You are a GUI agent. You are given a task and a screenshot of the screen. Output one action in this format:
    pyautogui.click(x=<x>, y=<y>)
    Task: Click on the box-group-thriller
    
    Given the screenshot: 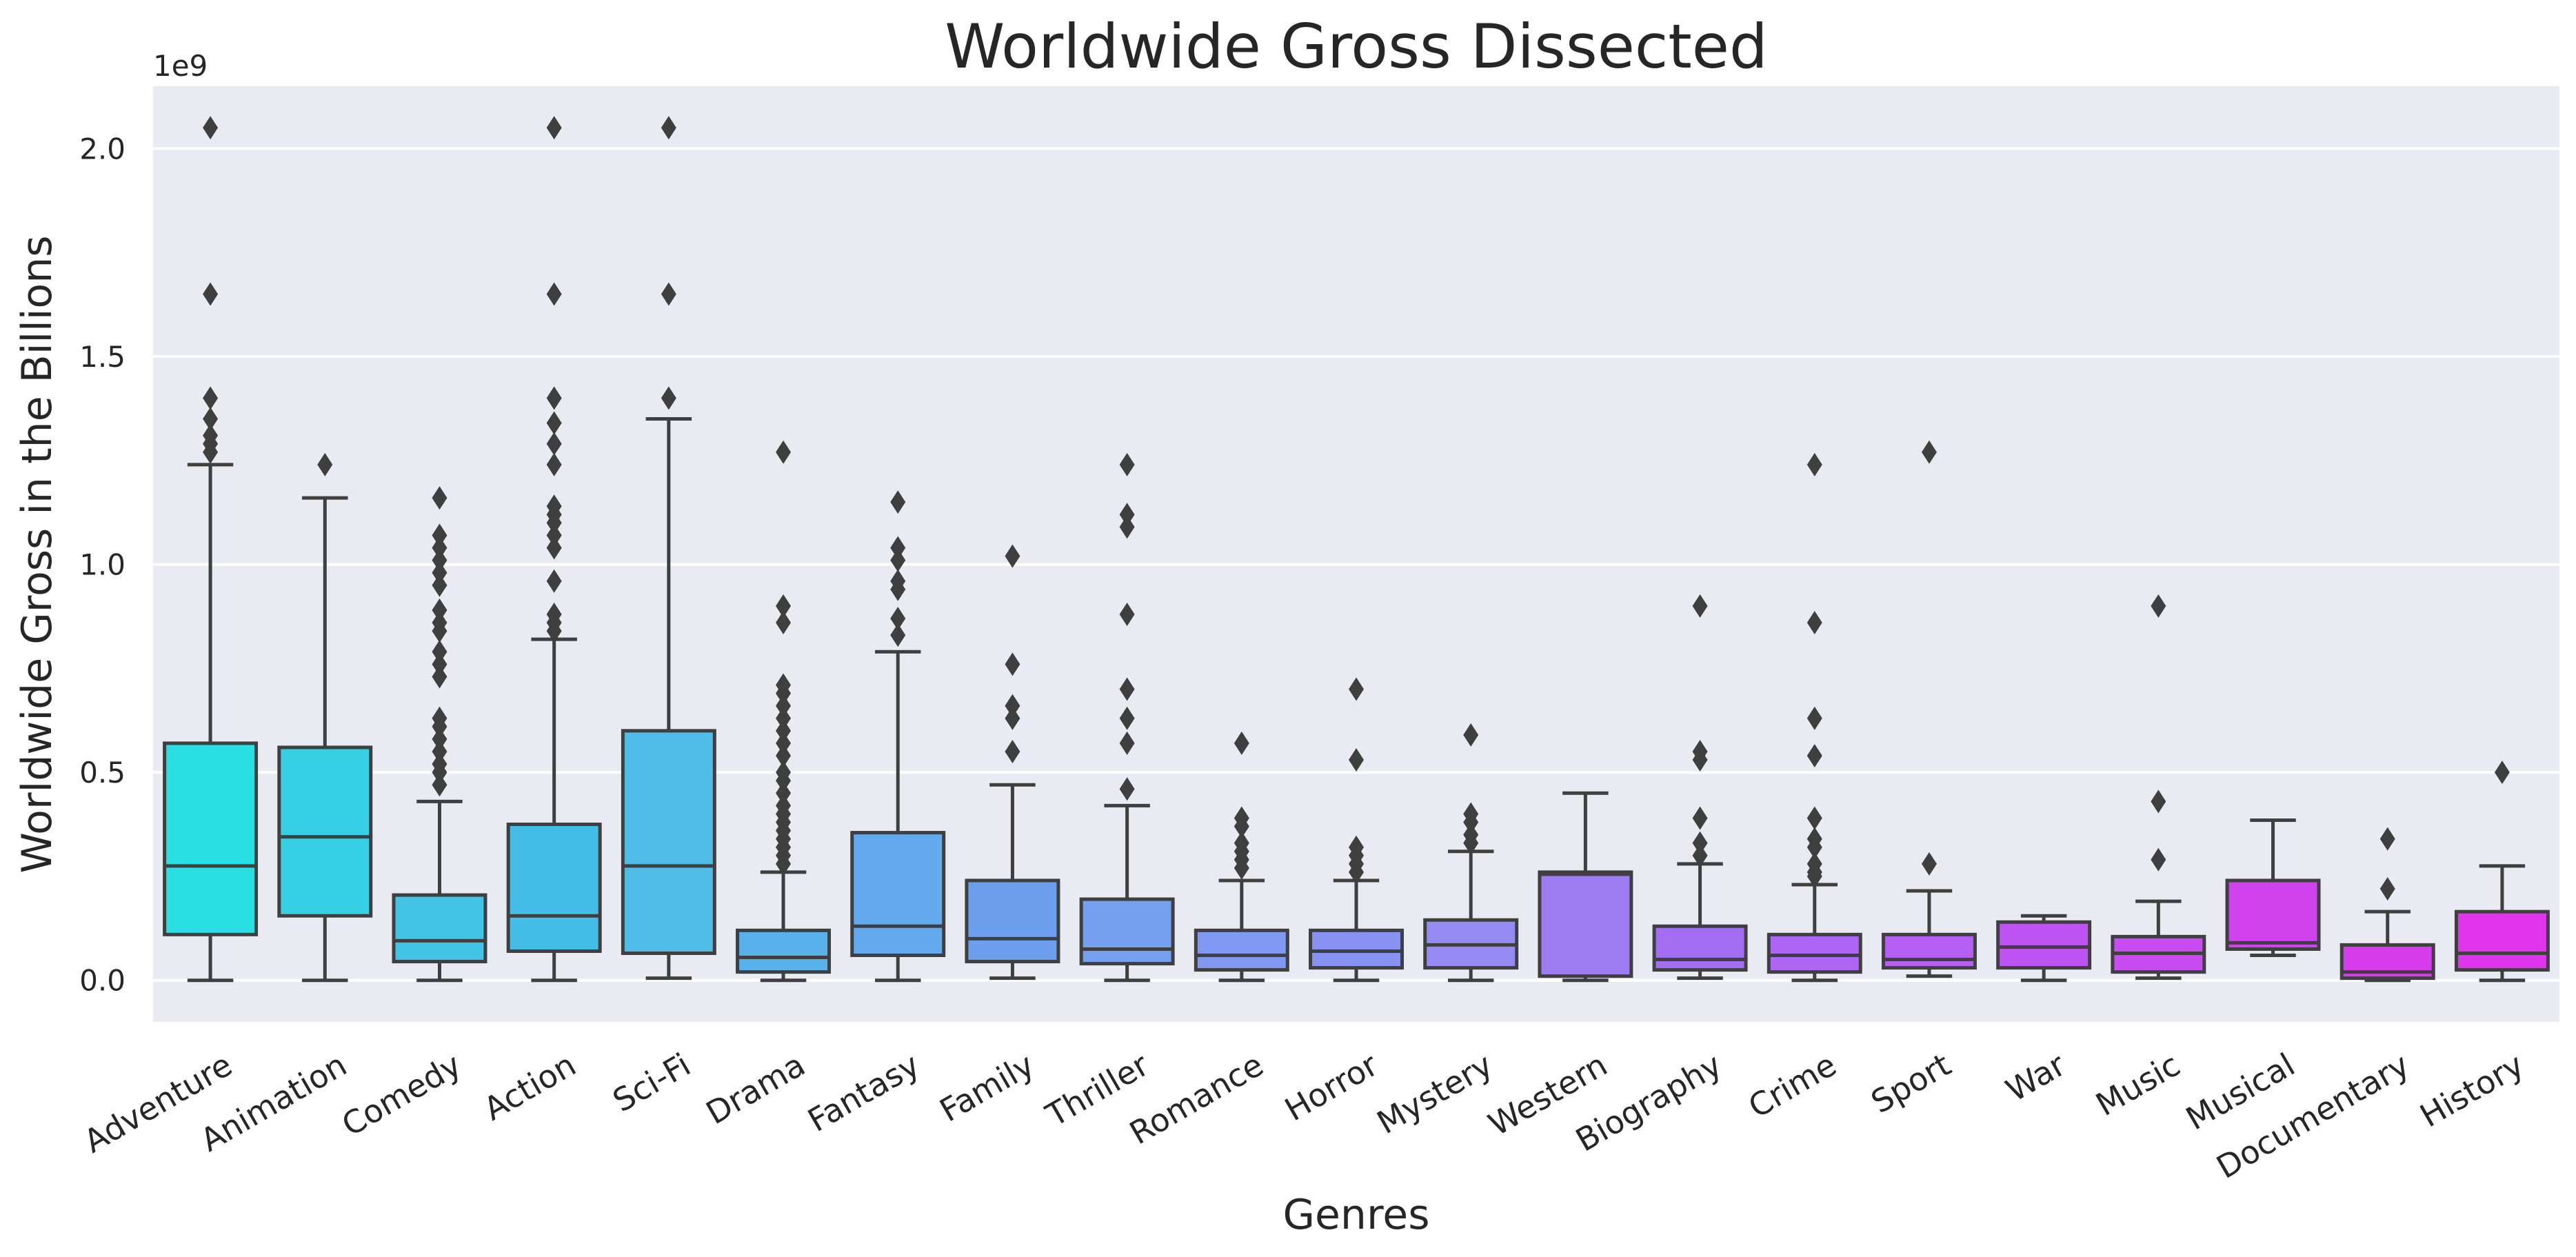 What is the action you would take?
    pyautogui.click(x=1127, y=718)
    